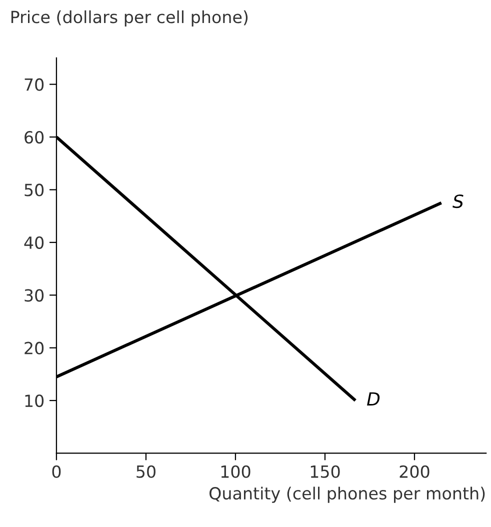  What do you see at coordinates (34, 190) in the screenshot?
I see `y-tick-label: 50` at bounding box center [34, 190].